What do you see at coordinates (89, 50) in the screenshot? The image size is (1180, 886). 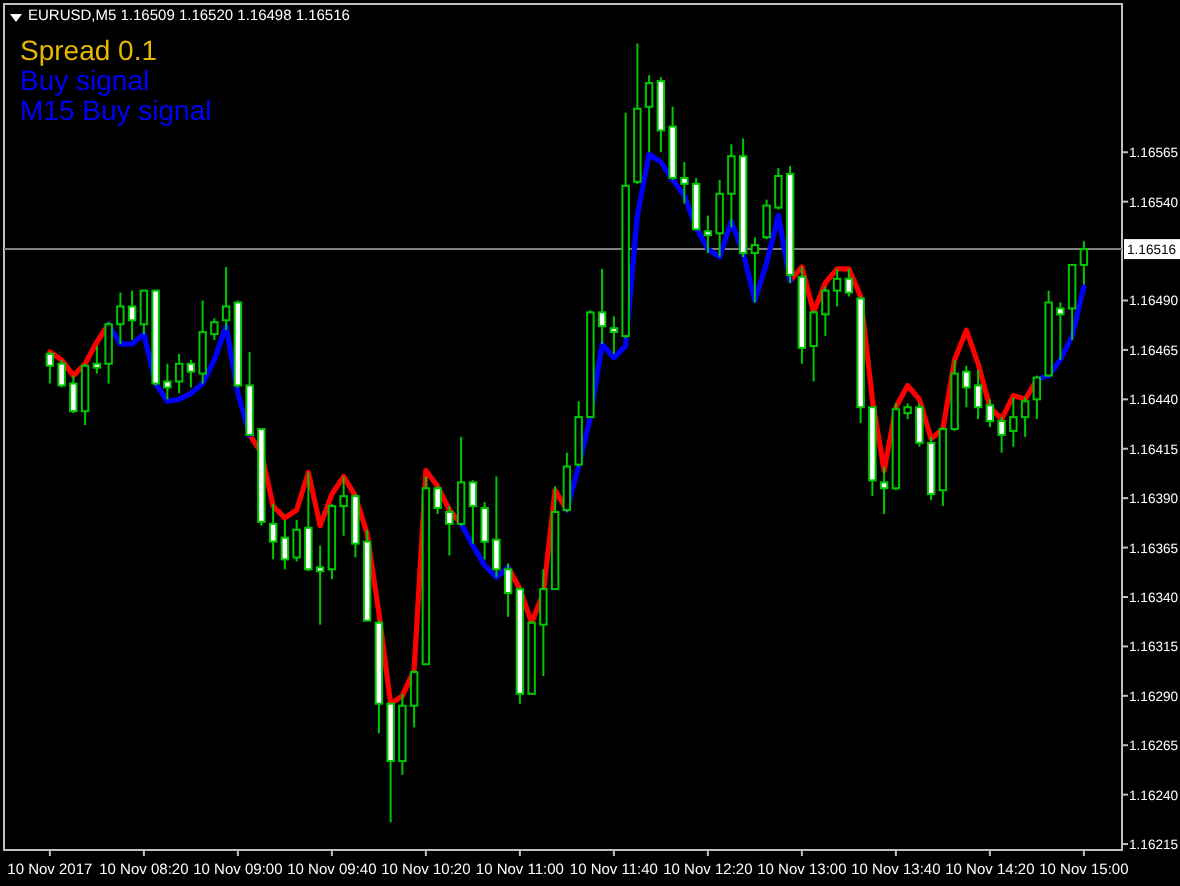 I see `annotation: Spread 0.1` at bounding box center [89, 50].